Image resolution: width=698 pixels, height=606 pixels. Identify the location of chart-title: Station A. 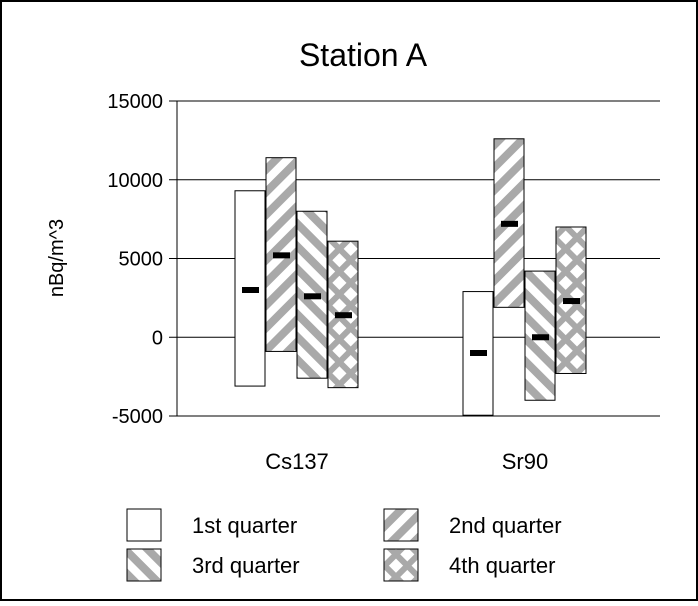
(363, 55).